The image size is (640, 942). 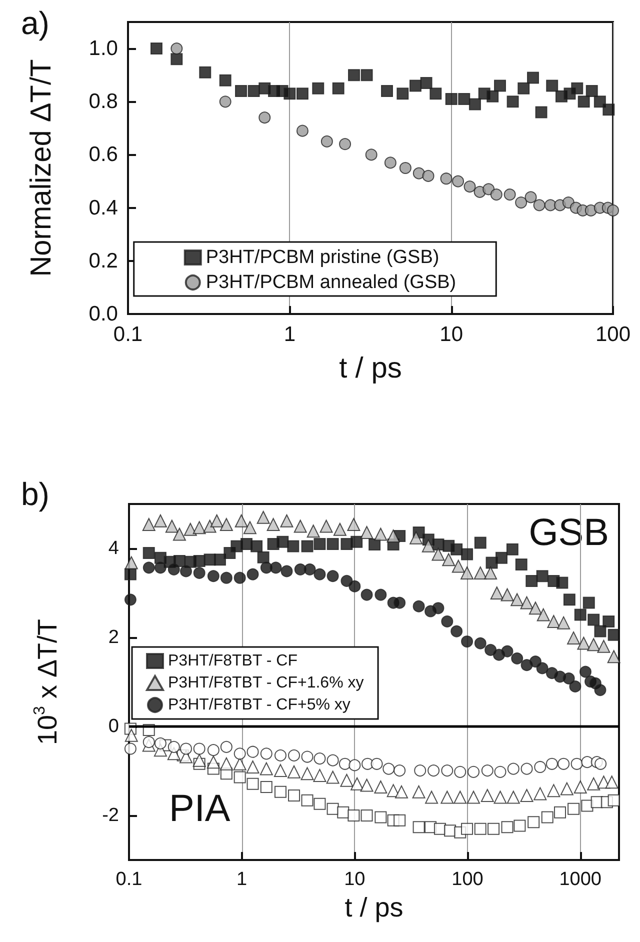 What do you see at coordinates (113, 726) in the screenshot?
I see `y-tick-label: 0` at bounding box center [113, 726].